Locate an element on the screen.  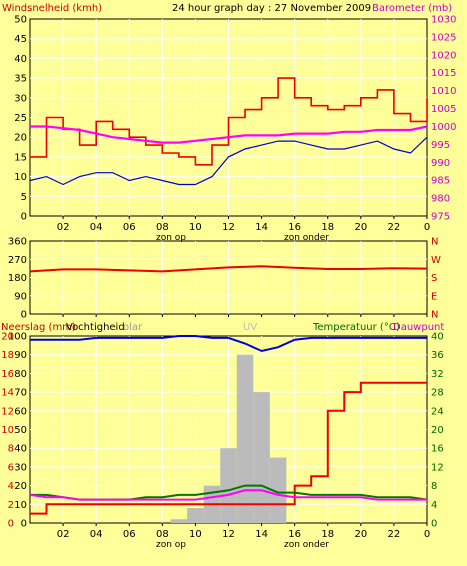
y-right-tick-label: 1030 is located at coordinates (443, 20).